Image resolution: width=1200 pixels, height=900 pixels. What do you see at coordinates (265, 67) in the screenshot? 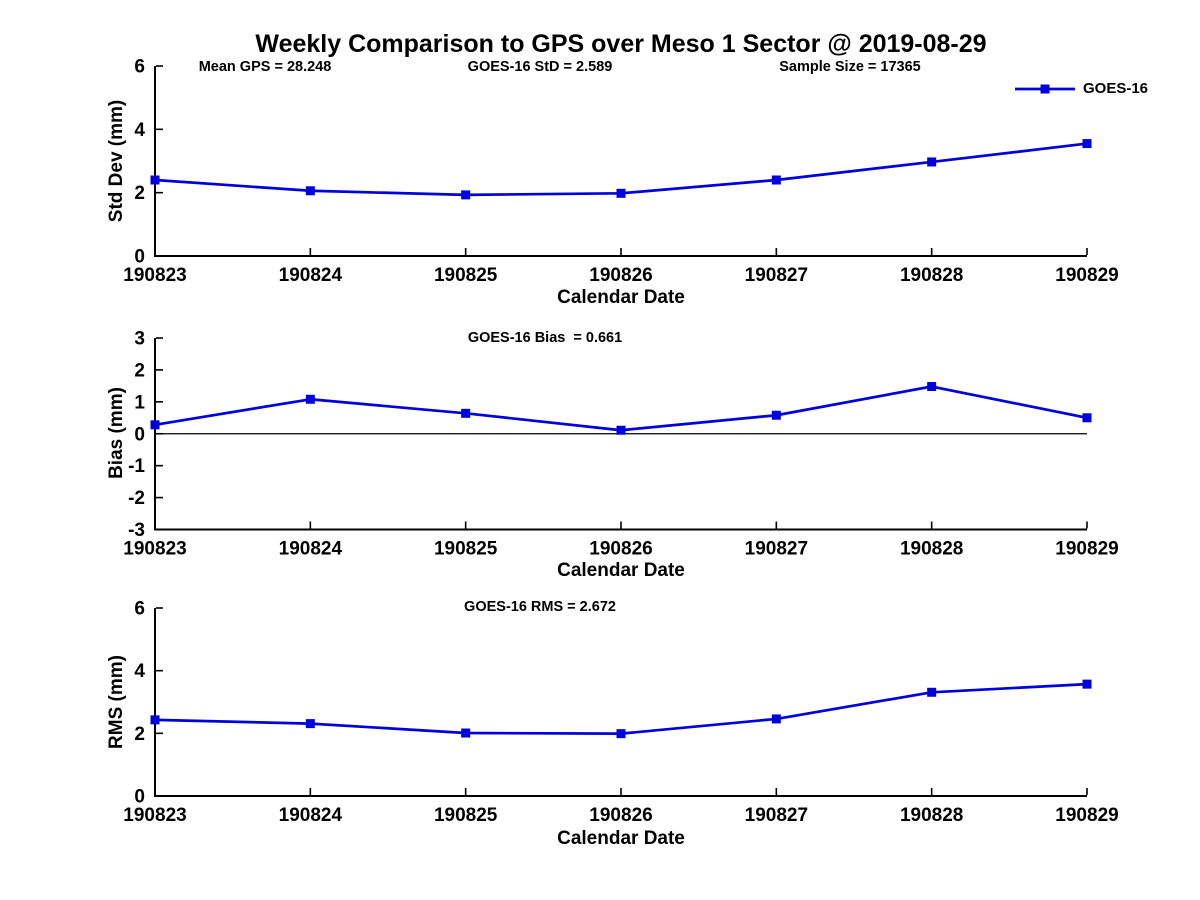
I see `annotation-mean-gps: Mean GPS = 28.248` at bounding box center [265, 67].